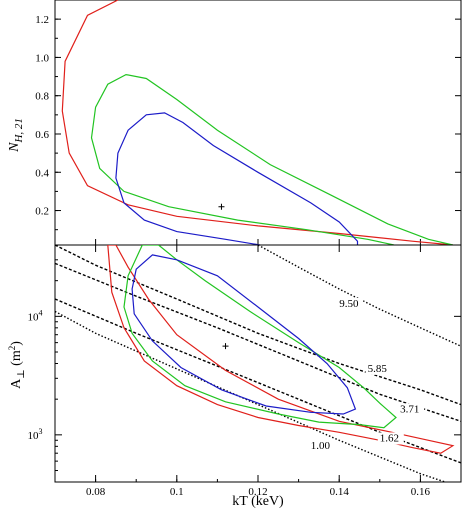  I want to click on bottom-x-tick-label: 0.08, so click(96, 492).